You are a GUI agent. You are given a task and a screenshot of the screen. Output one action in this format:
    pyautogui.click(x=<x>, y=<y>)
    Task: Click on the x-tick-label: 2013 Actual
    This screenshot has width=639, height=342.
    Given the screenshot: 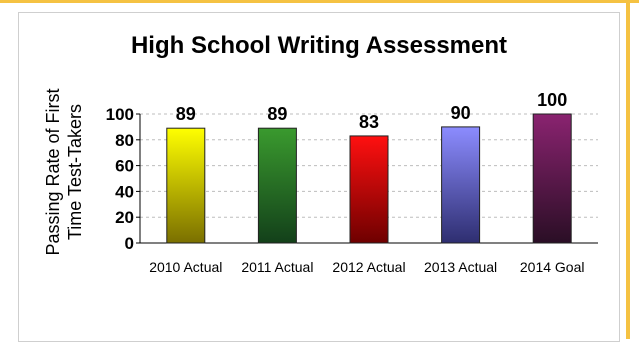 What is the action you would take?
    pyautogui.click(x=461, y=267)
    